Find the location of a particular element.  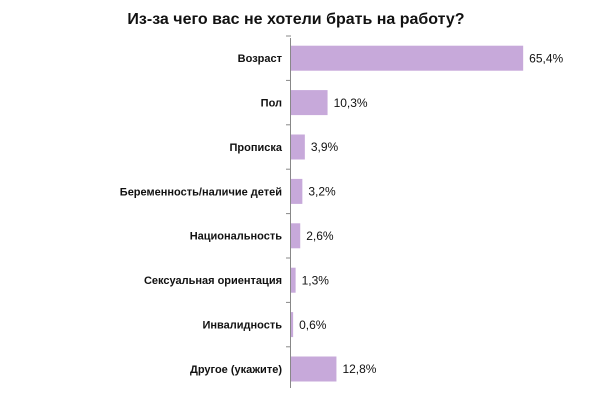

value-label: 3,2% is located at coordinates (322, 192).